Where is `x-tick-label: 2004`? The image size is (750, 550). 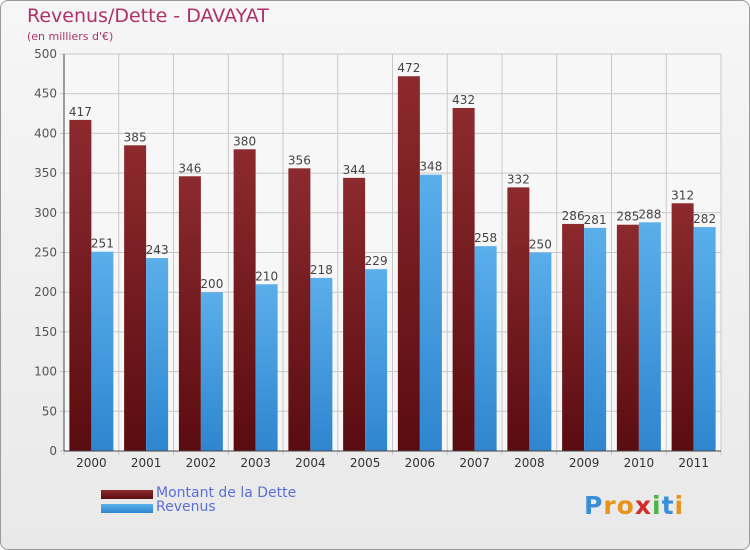
x-tick-label: 2004 is located at coordinates (310, 463).